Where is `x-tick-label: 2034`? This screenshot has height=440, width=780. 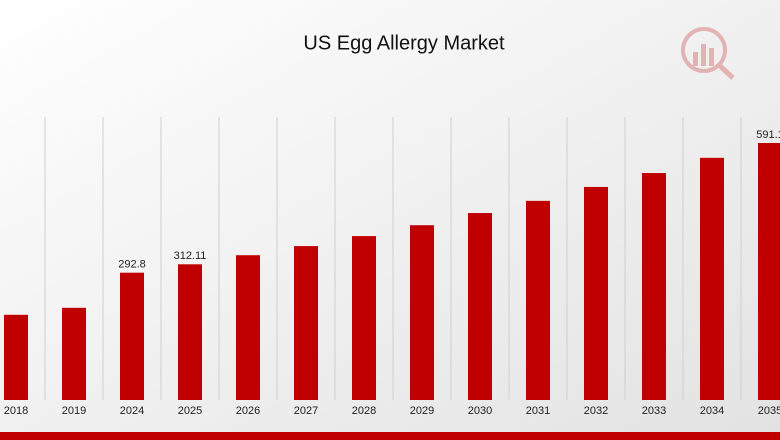 x-tick-label: 2034 is located at coordinates (712, 411).